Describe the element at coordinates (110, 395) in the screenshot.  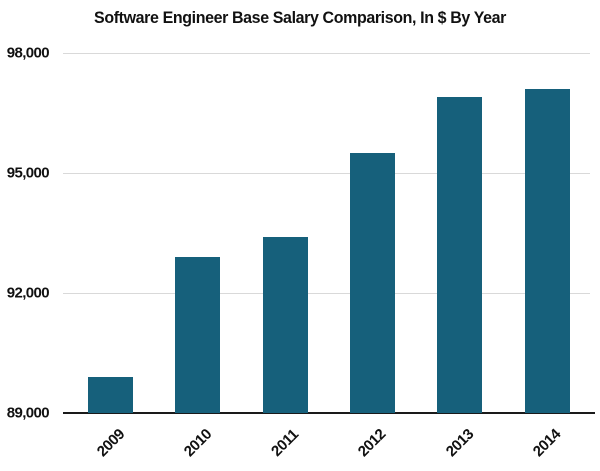
I see `bar-2009` at that location.